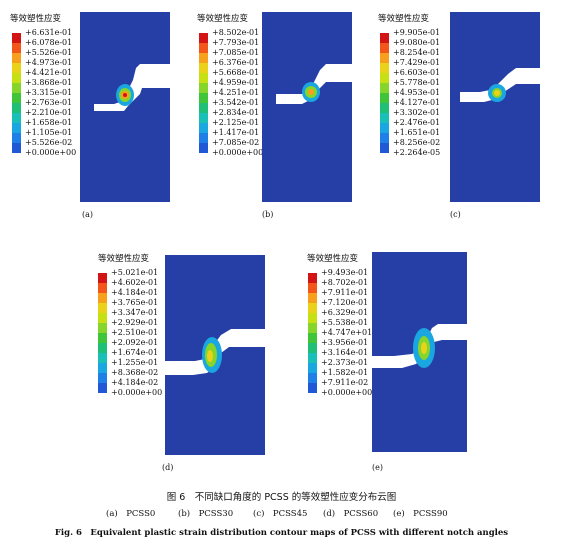 This screenshot has height=544, width=563. What do you see at coordinates (417, 72) in the screenshot?
I see `legend-value: +6.603e-01` at bounding box center [417, 72].